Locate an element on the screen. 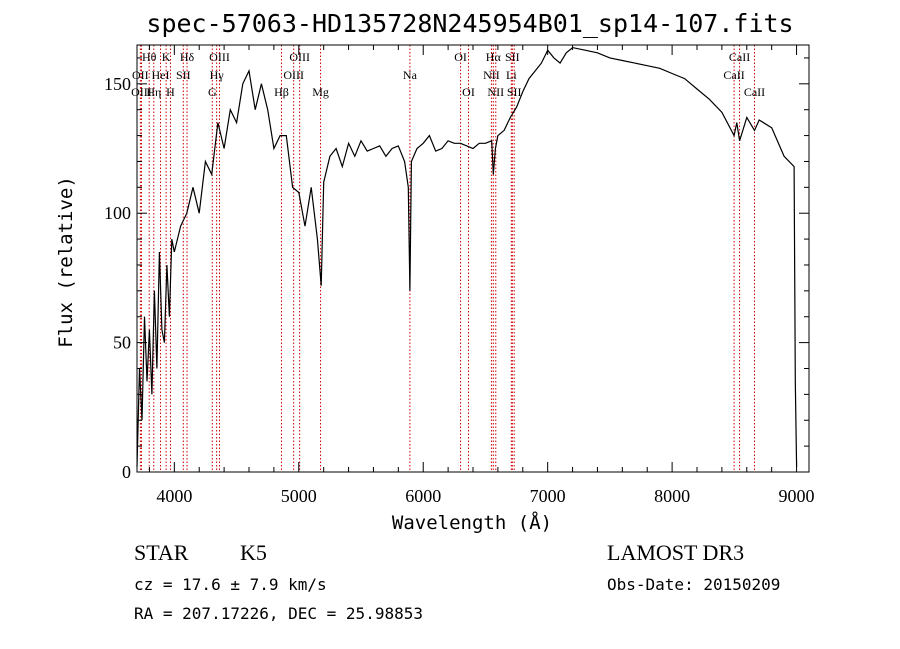 The width and height of the screenshot is (900, 649). line-label-17: OI is located at coordinates (460, 57).